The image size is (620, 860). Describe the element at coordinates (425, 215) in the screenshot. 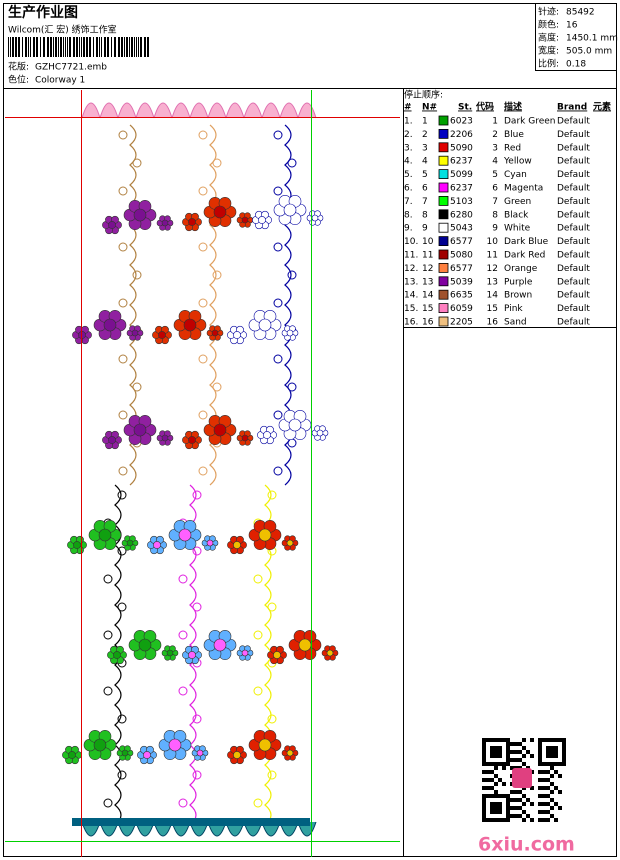

I see `needle: 8` at that location.